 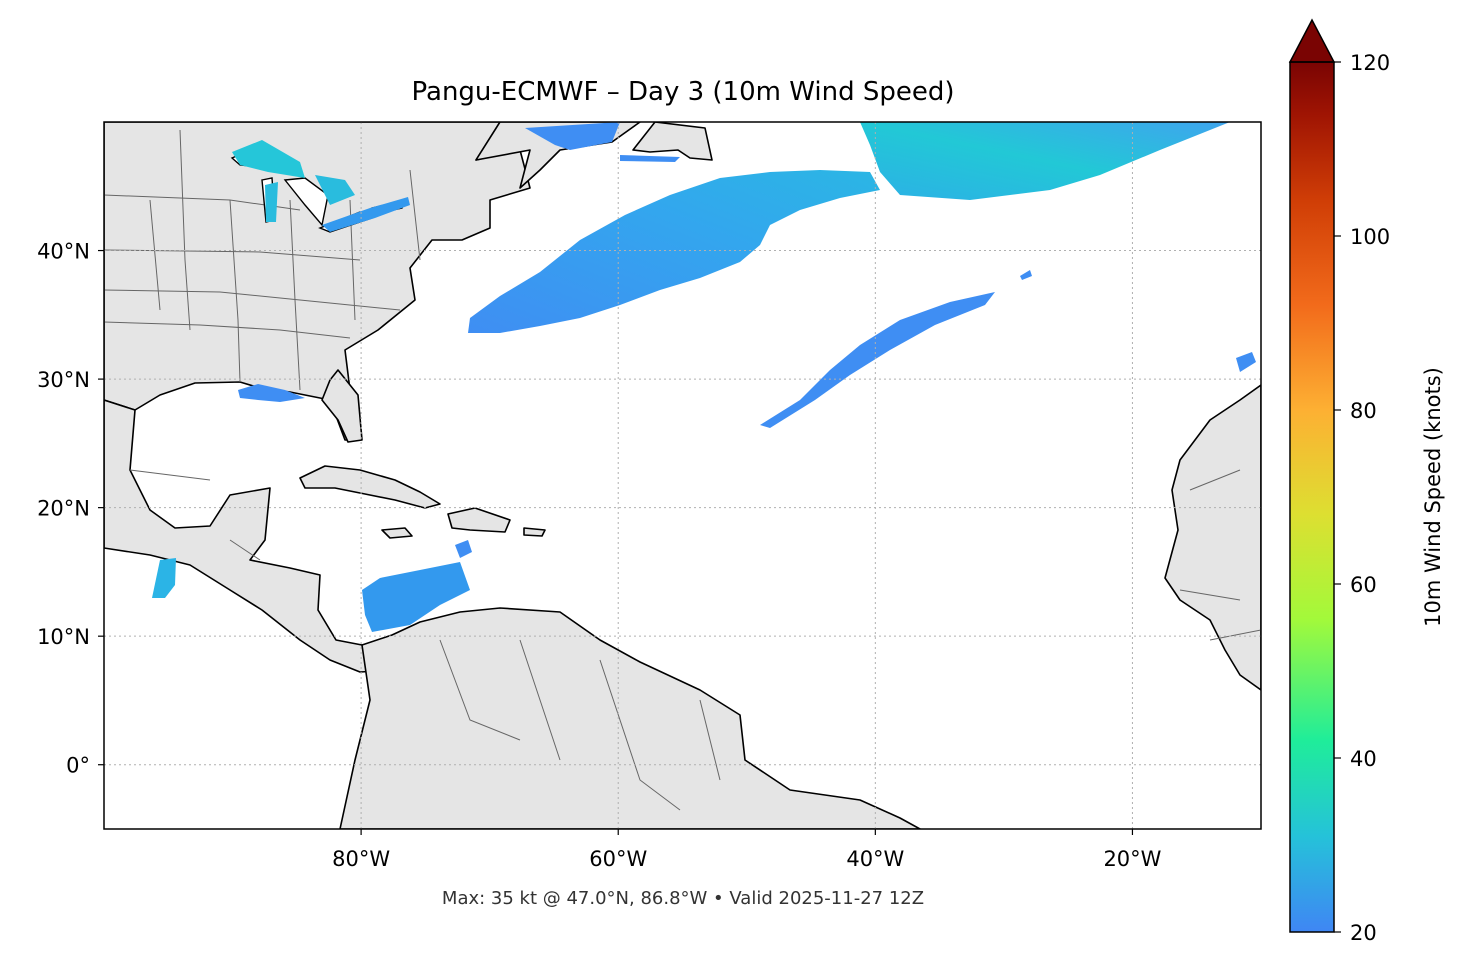 What do you see at coordinates (1363, 585) in the screenshot?
I see `colorbar-tick-label-2: 60` at bounding box center [1363, 585].